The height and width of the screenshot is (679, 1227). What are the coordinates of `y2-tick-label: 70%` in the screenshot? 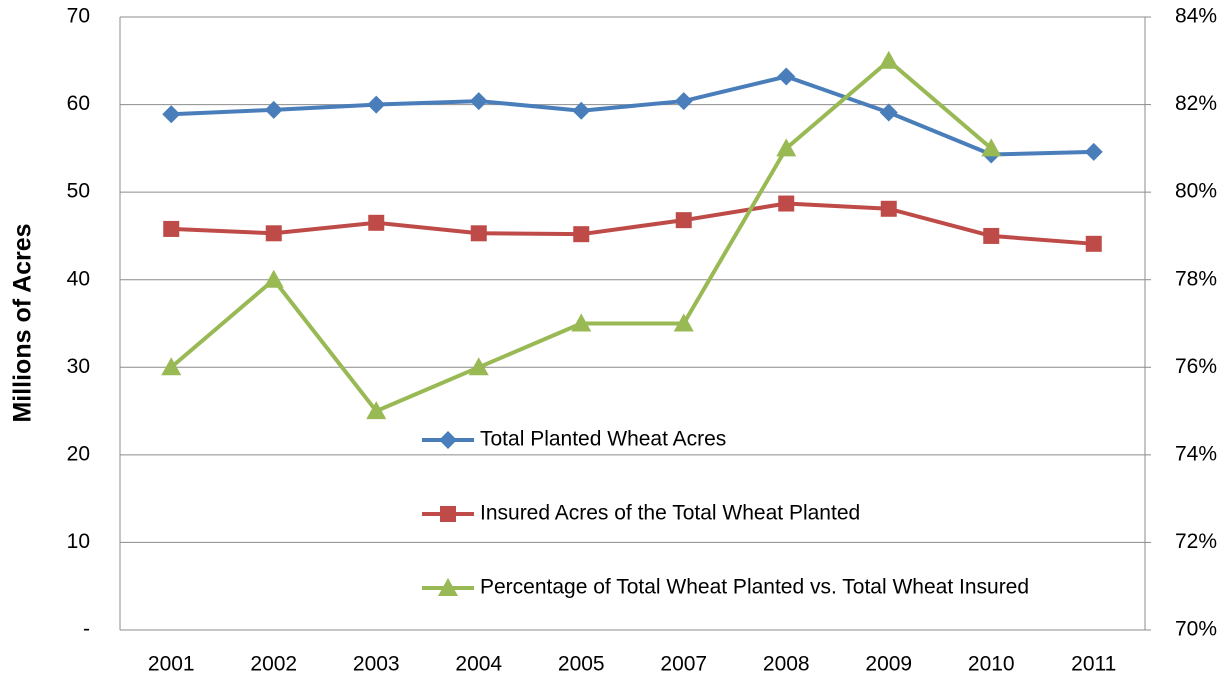 It's located at (1196, 629).